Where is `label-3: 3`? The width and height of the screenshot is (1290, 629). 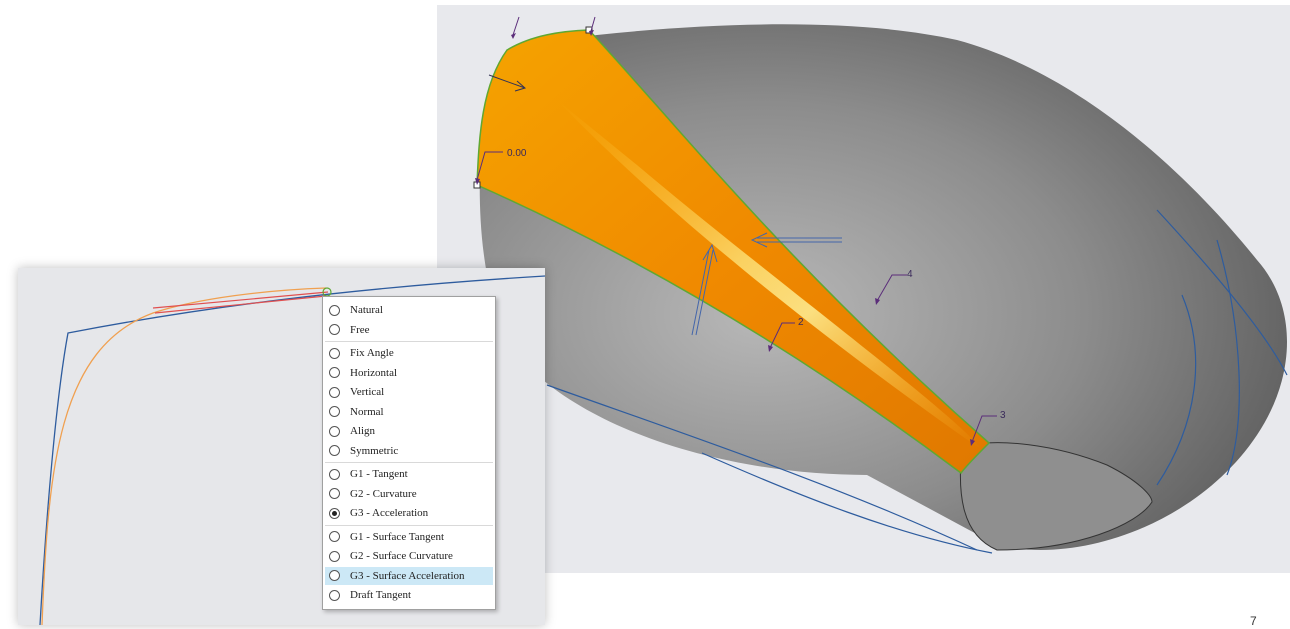 label-3: 3 is located at coordinates (1003, 415).